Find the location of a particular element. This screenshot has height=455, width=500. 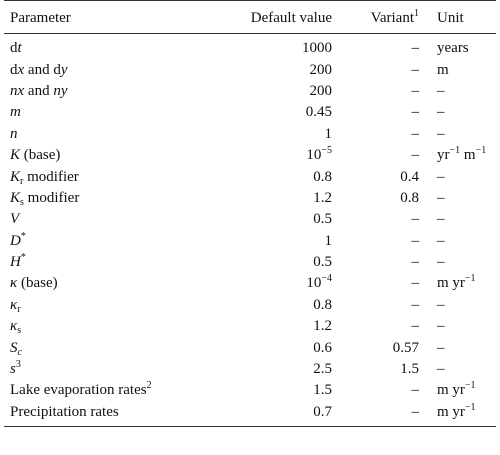

table-row: K (base) 10−5– yr−1 m−1 is located at coordinates (250, 155).